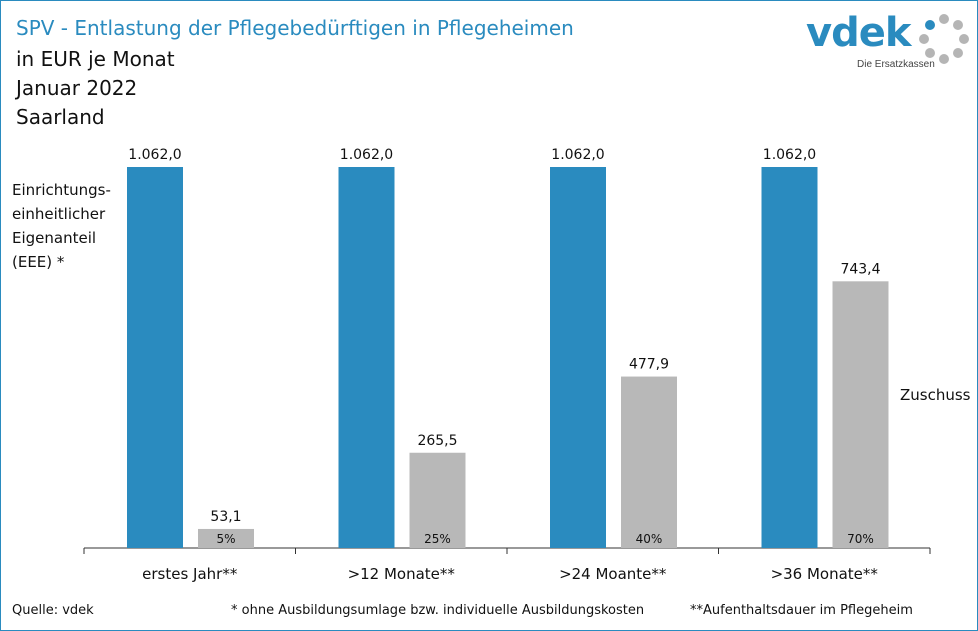 The image size is (978, 631). I want to click on vdek-logo: vdek Die Ersatzkassen, so click(888, 41).